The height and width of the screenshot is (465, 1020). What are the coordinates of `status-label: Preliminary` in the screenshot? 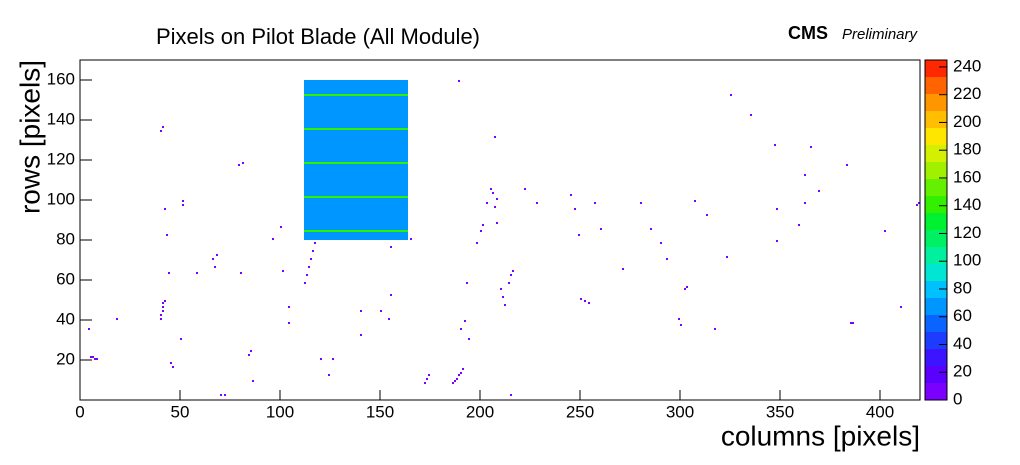 It's located at (880, 34).